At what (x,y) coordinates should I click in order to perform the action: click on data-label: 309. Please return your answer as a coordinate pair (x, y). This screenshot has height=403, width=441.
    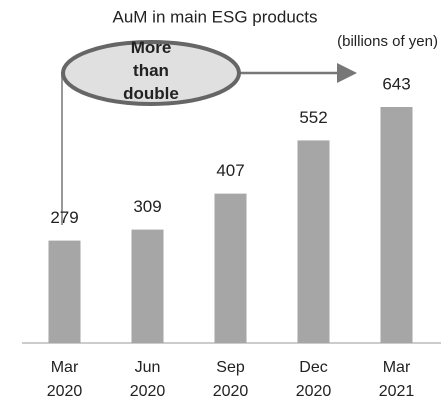
    Looking at the image, I should click on (147, 206).